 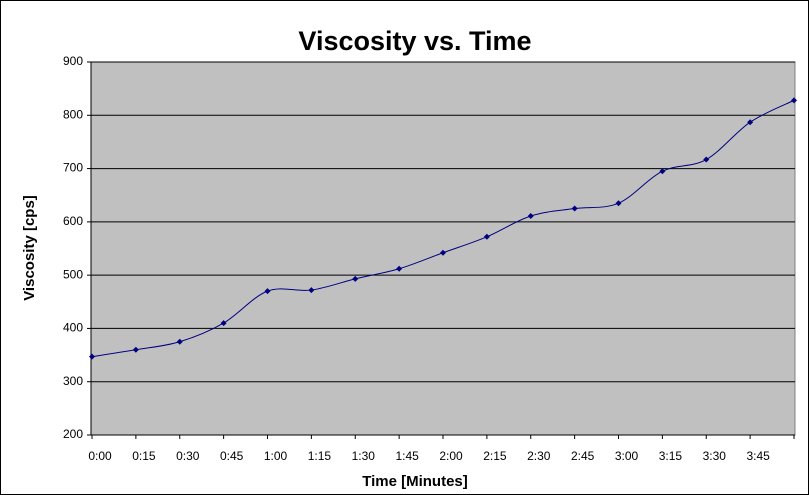 I want to click on x-tick-label: 1:00, so click(x=276, y=456).